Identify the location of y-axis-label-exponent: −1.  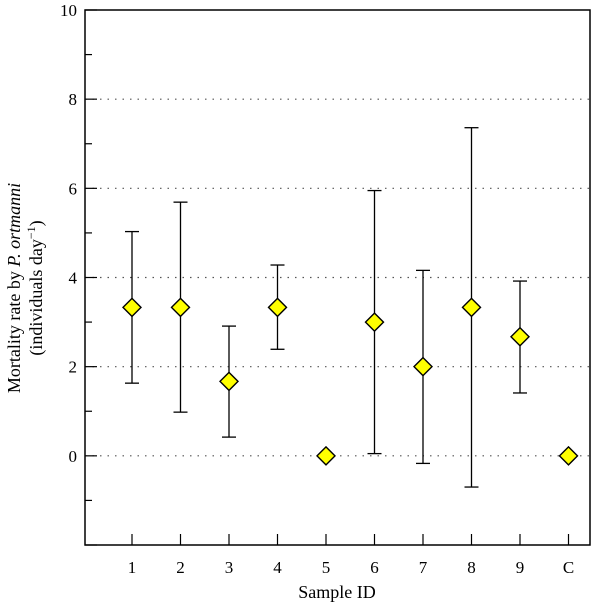
(31, 232).